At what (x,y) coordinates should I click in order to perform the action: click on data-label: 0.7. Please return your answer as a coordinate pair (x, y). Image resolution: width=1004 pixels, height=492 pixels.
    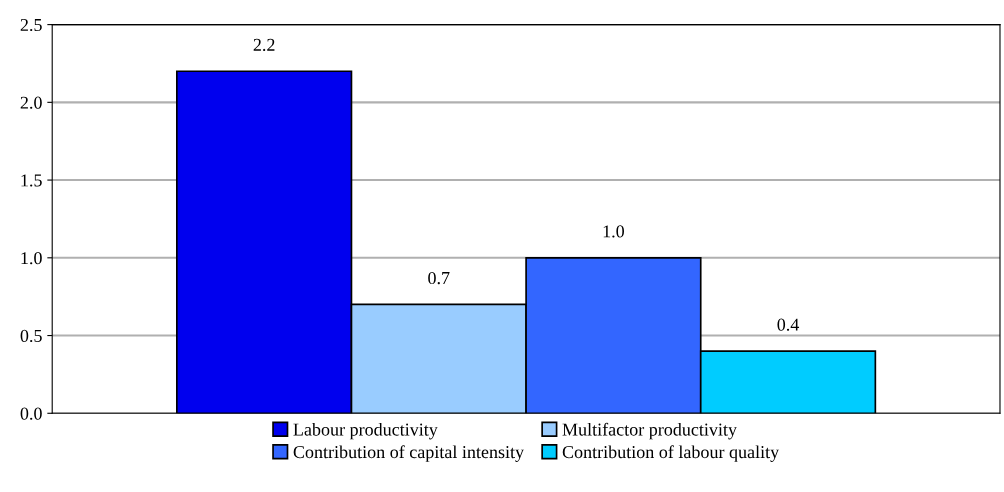
    Looking at the image, I should click on (439, 278).